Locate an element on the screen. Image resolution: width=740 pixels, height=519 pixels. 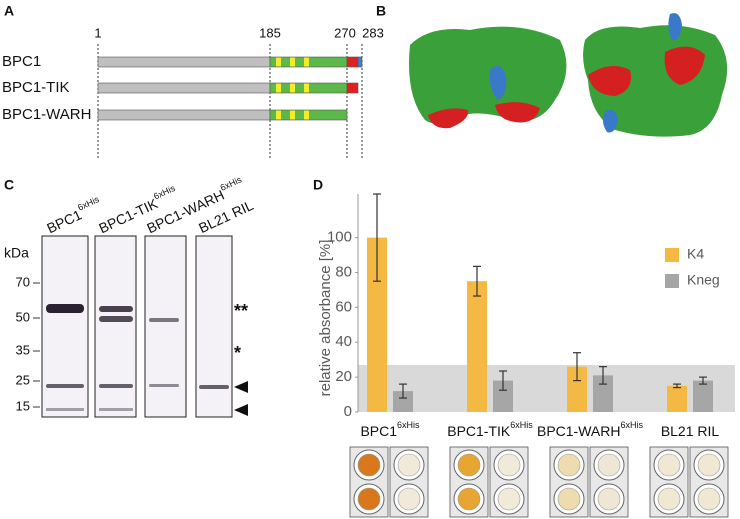
category-name: BL21 RIL is located at coordinates (690, 431).